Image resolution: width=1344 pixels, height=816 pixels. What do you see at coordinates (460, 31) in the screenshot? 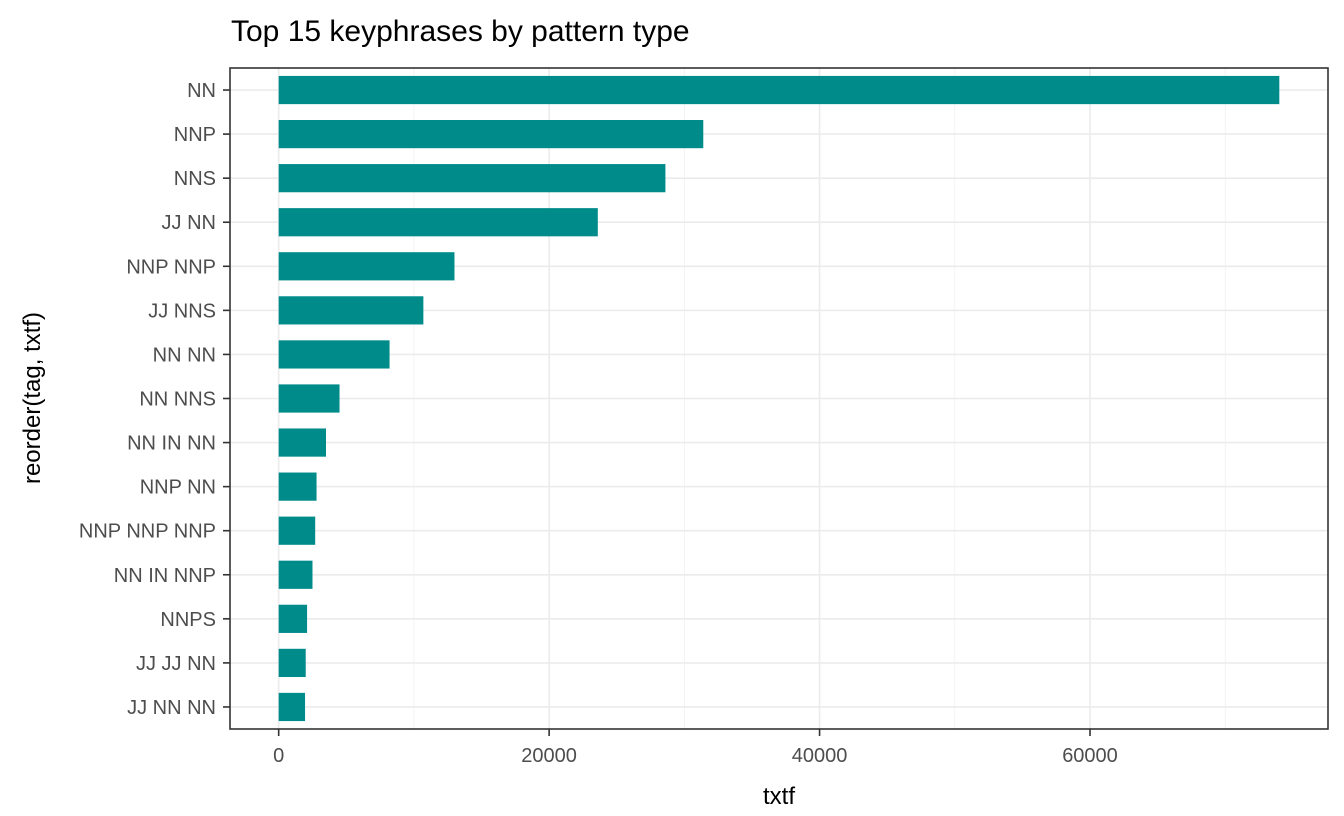
I see `chart-title: Top 15 keyphrases by pattern type` at bounding box center [460, 31].